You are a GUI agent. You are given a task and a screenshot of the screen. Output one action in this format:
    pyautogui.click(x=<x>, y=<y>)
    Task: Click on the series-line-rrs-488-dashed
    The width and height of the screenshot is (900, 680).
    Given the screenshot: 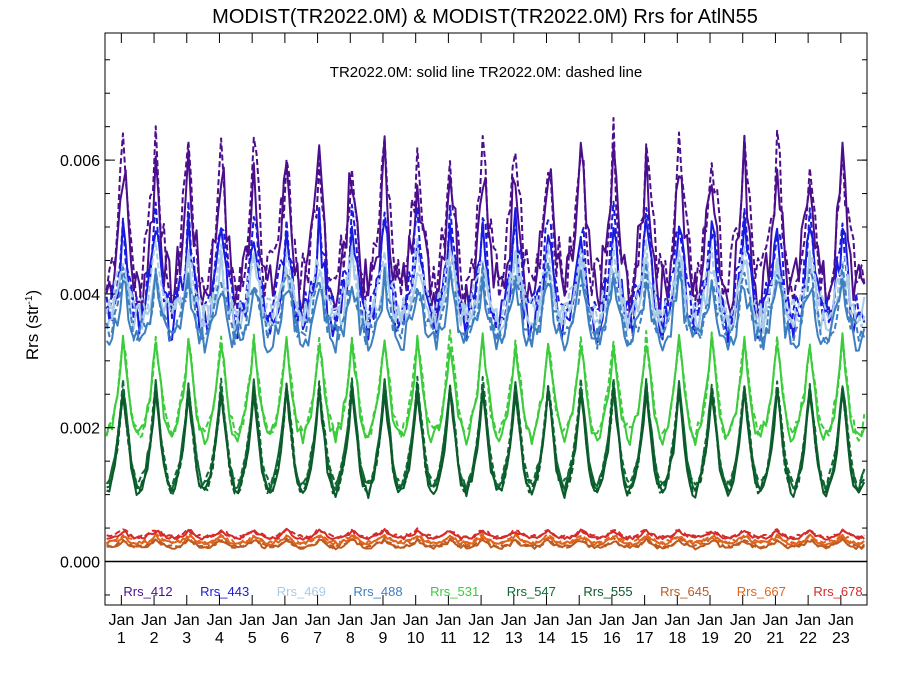 What is the action you would take?
    pyautogui.click(x=485, y=305)
    